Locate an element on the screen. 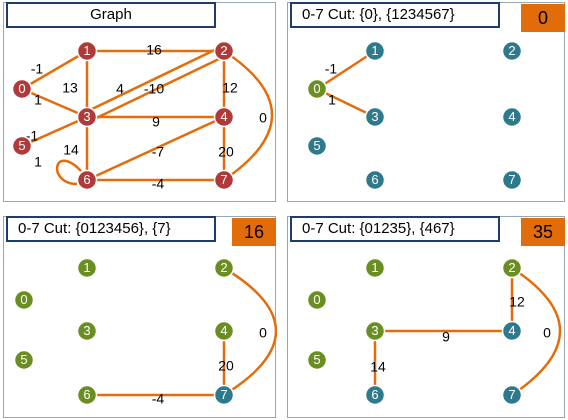 The height and width of the screenshot is (420, 568). nodes: 01 23 456 7 is located at coordinates (123, 115).